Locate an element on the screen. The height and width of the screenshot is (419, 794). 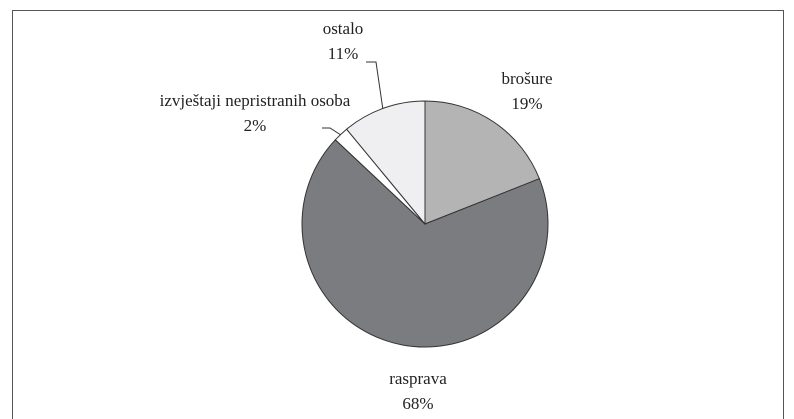
slice-label: ostalo 11% is located at coordinates (343, 41).